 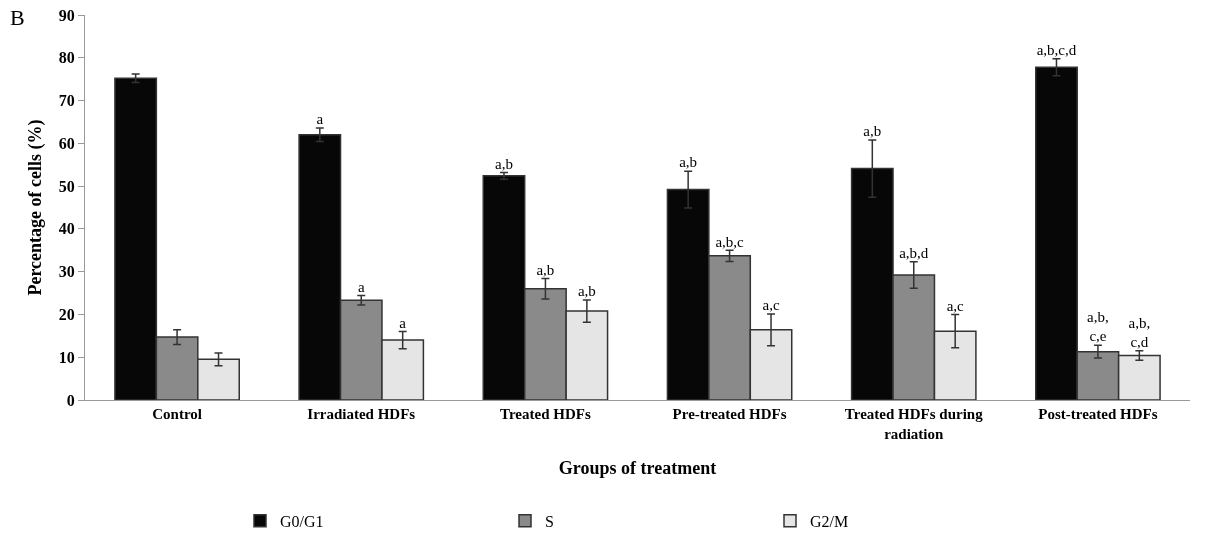 What do you see at coordinates (730, 241) in the screenshot?
I see `data-label: a,b,c` at bounding box center [730, 241].